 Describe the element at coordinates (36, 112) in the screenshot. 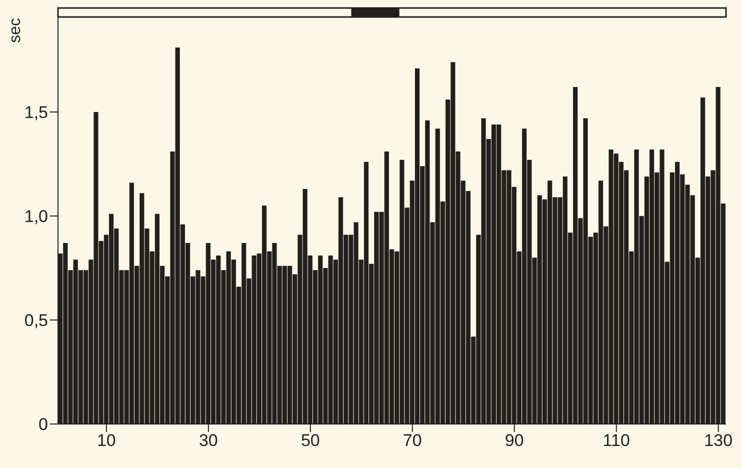

I see `y-tick-label: 1,5` at that location.